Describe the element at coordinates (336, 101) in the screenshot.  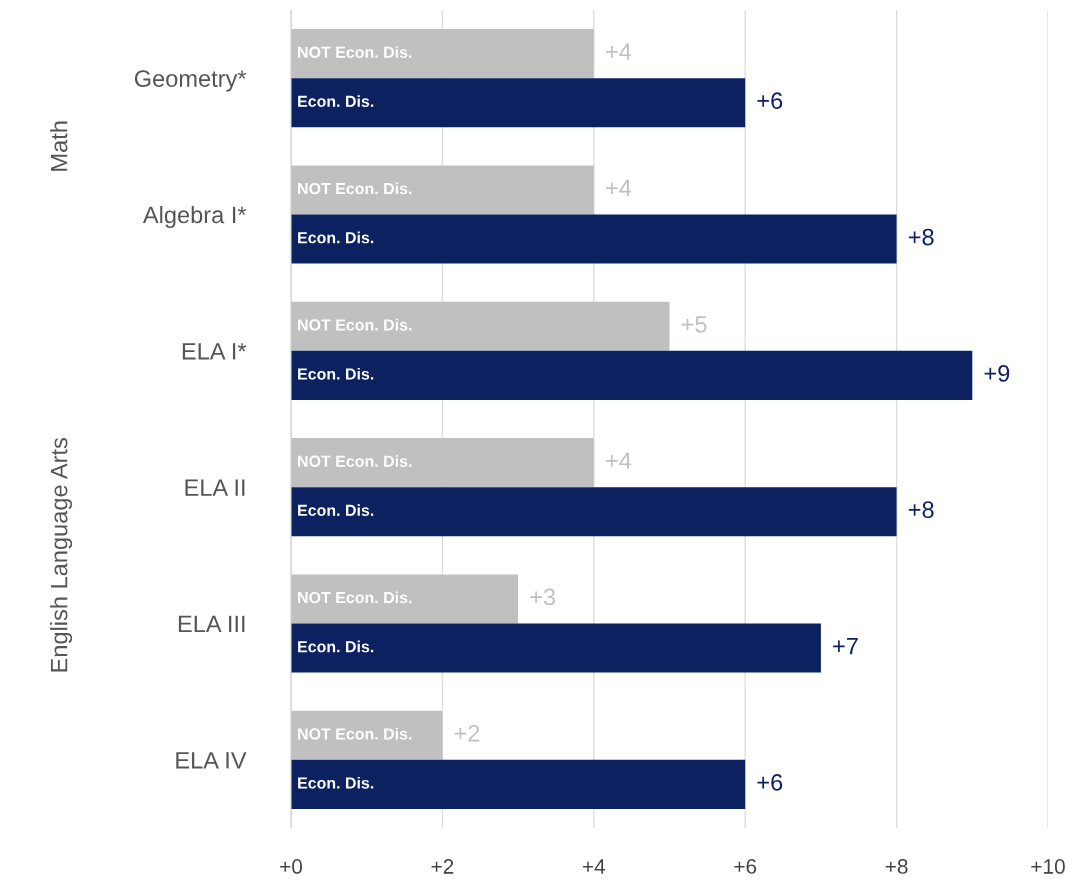
I see `series-label: Econ. Dis.` at that location.